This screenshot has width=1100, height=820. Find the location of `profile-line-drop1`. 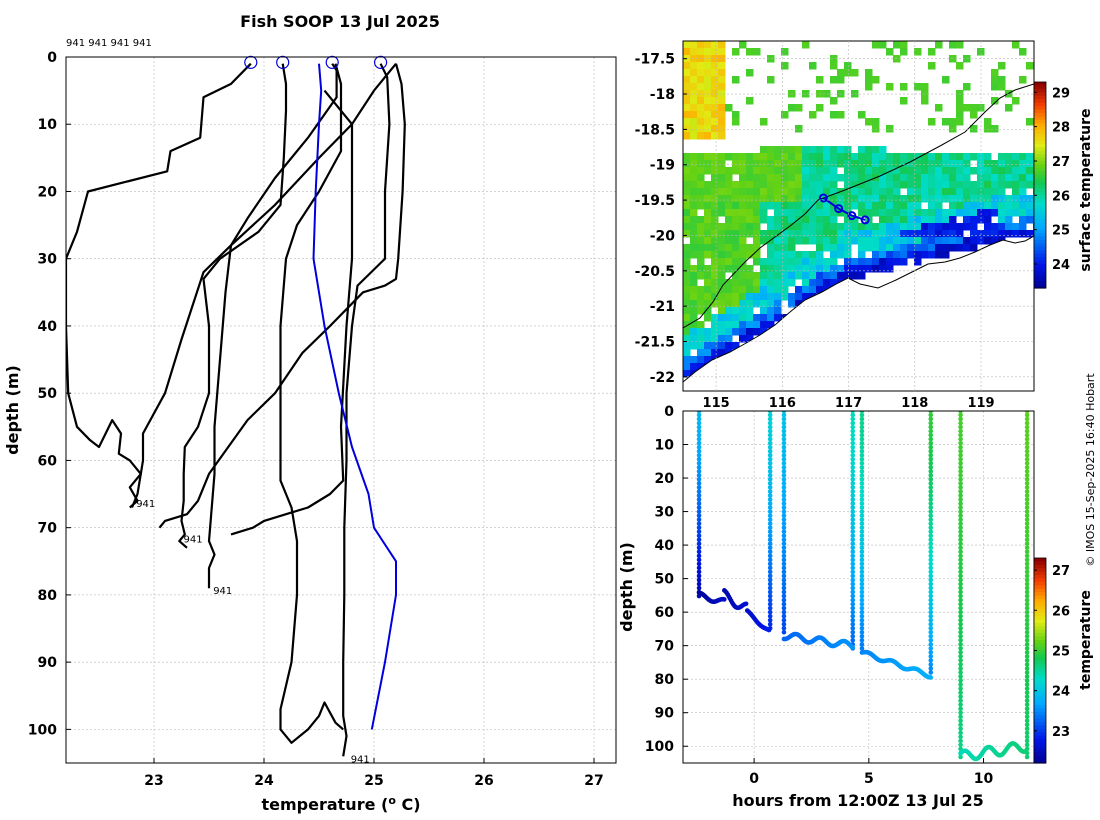

profile-line-drop1 is located at coordinates (159, 285).